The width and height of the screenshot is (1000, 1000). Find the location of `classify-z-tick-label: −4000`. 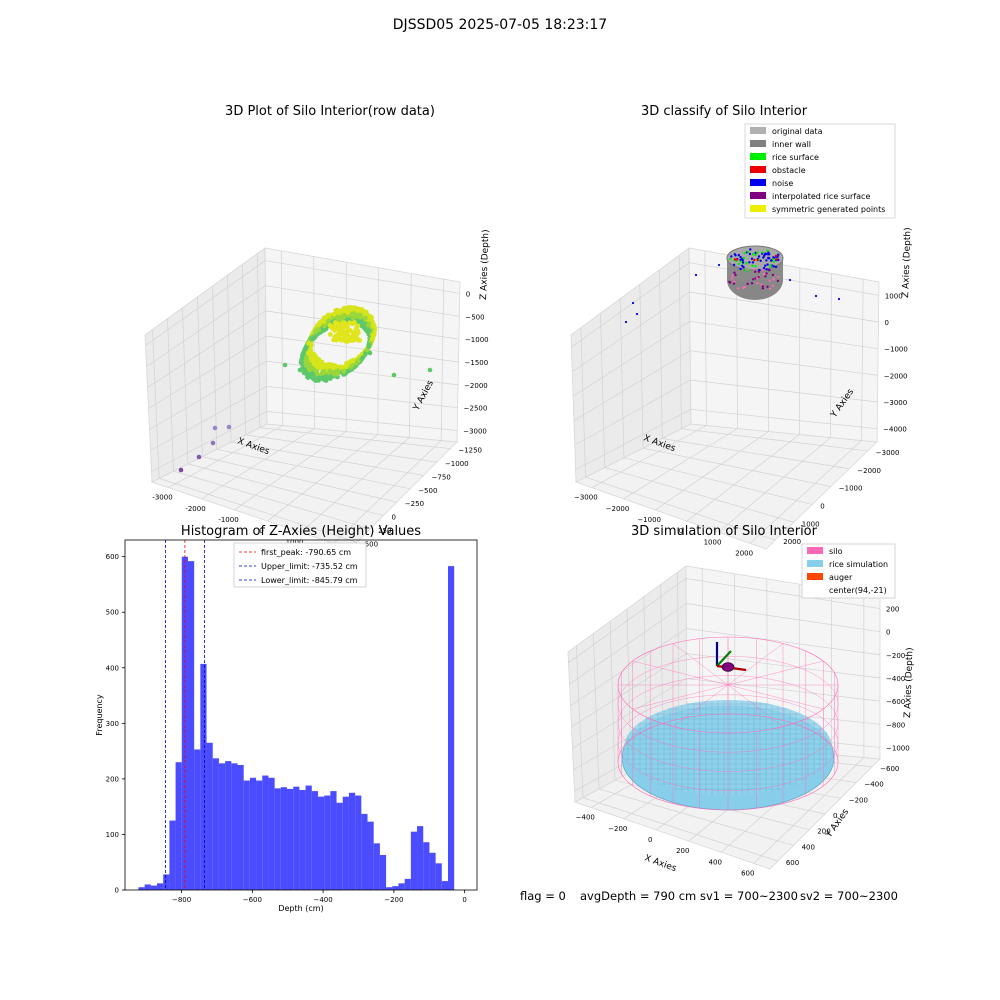

classify-z-tick-label: −4000 is located at coordinates (895, 430).